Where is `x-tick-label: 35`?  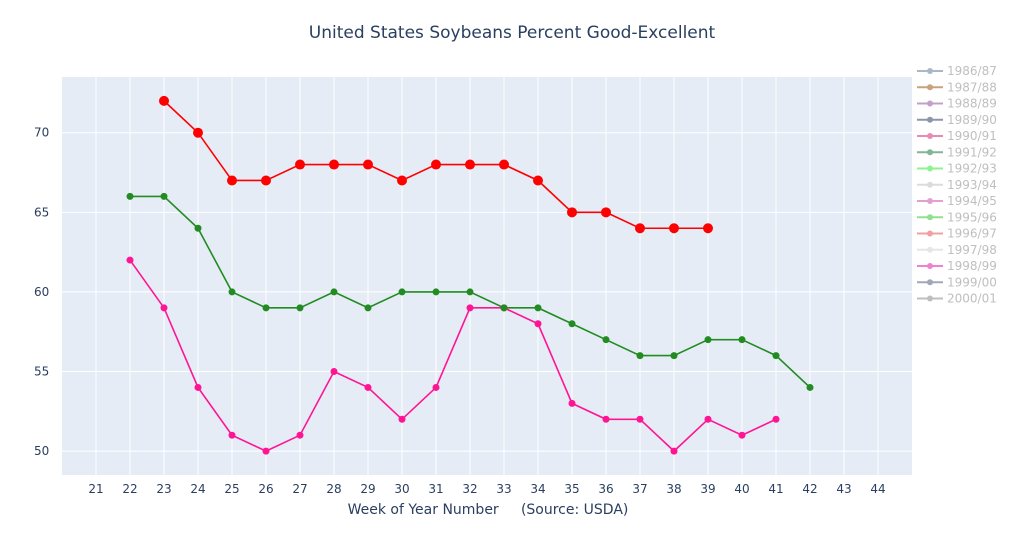
x-tick-label: 35 is located at coordinates (571, 489).